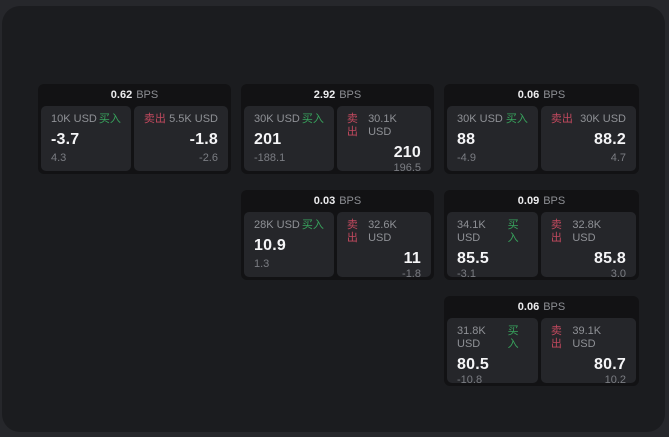  Describe the element at coordinates (268, 139) in the screenshot. I see `buy-price: 201` at that location.